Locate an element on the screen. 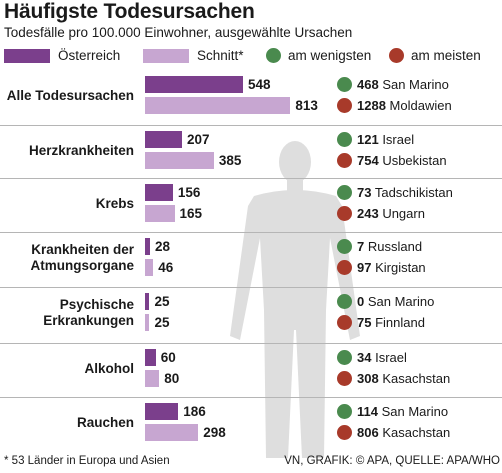 Image resolution: width=502 pixels, height=473 pixels. most-country: Finnland is located at coordinates (398, 322).